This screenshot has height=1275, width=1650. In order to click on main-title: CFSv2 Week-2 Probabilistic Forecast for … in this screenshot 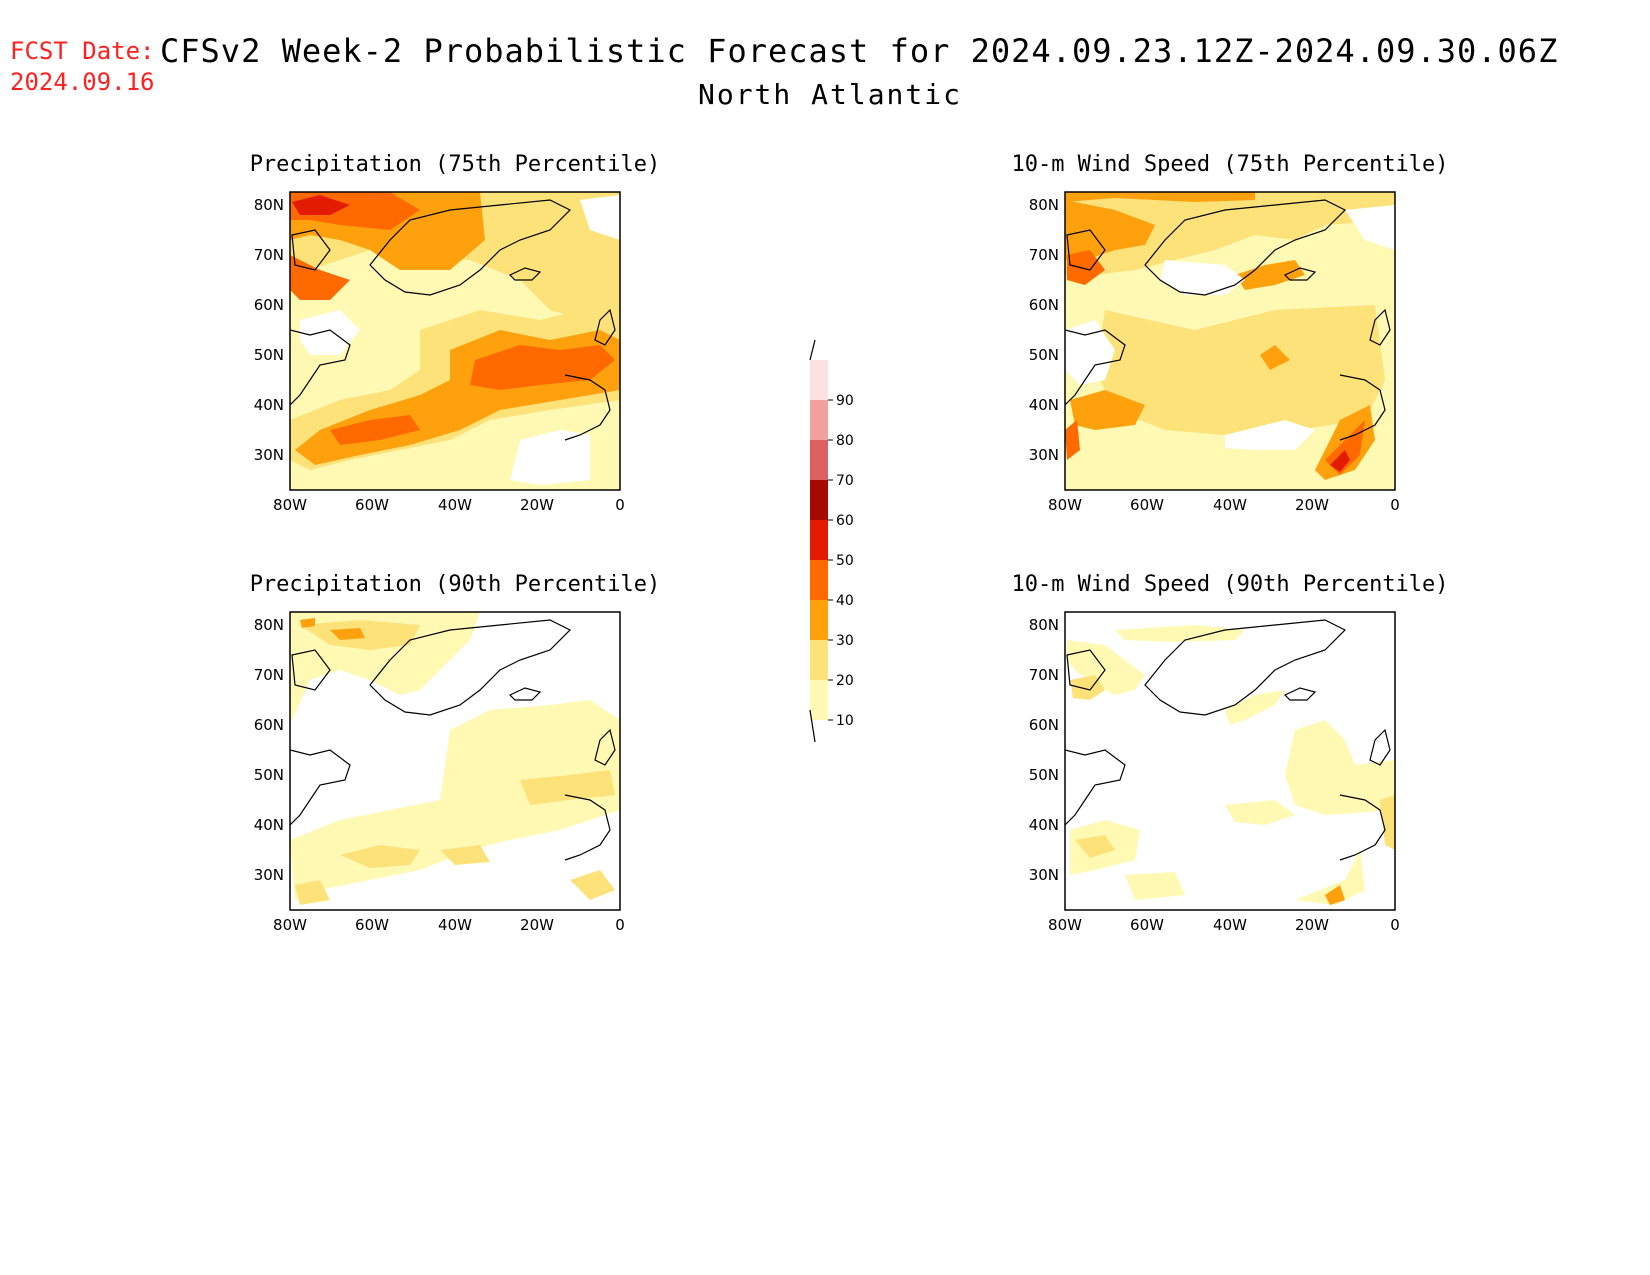, I will do `click(859, 51)`.